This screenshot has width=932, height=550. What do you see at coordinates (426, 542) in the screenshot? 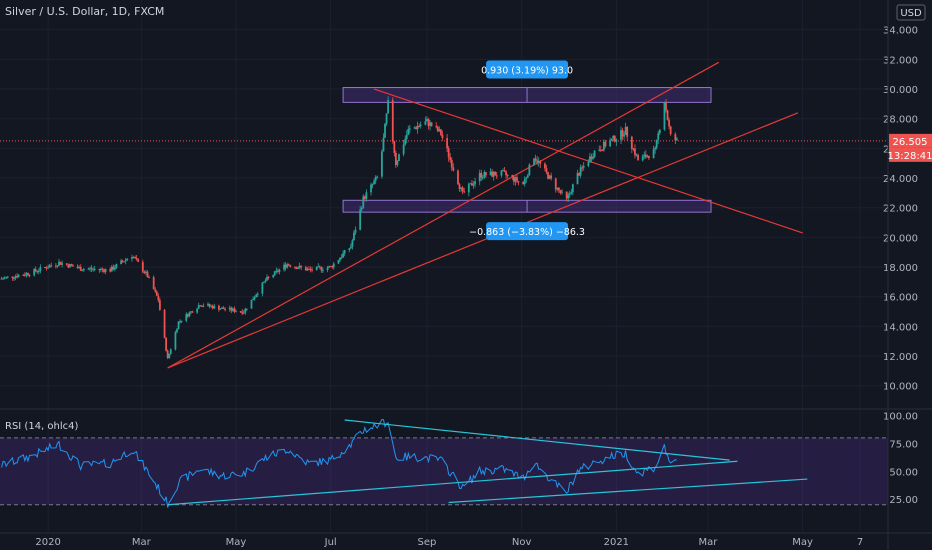
I see `x-tick-label: Sep` at bounding box center [426, 542].